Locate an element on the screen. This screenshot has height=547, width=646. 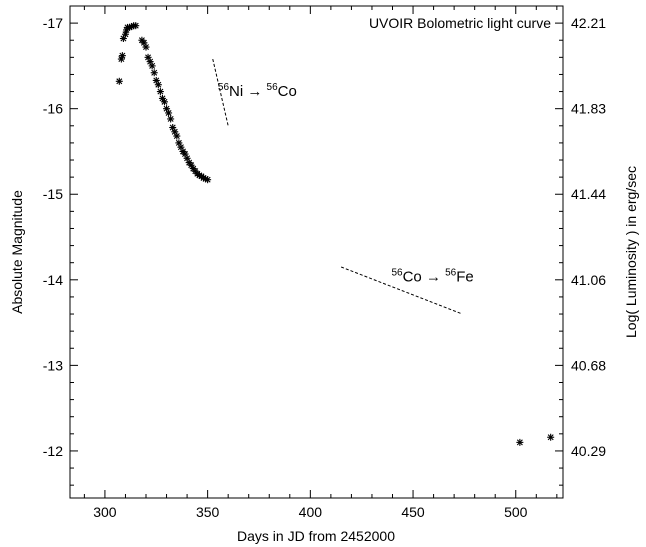
y-tick-label: -16 is located at coordinates (53, 109).